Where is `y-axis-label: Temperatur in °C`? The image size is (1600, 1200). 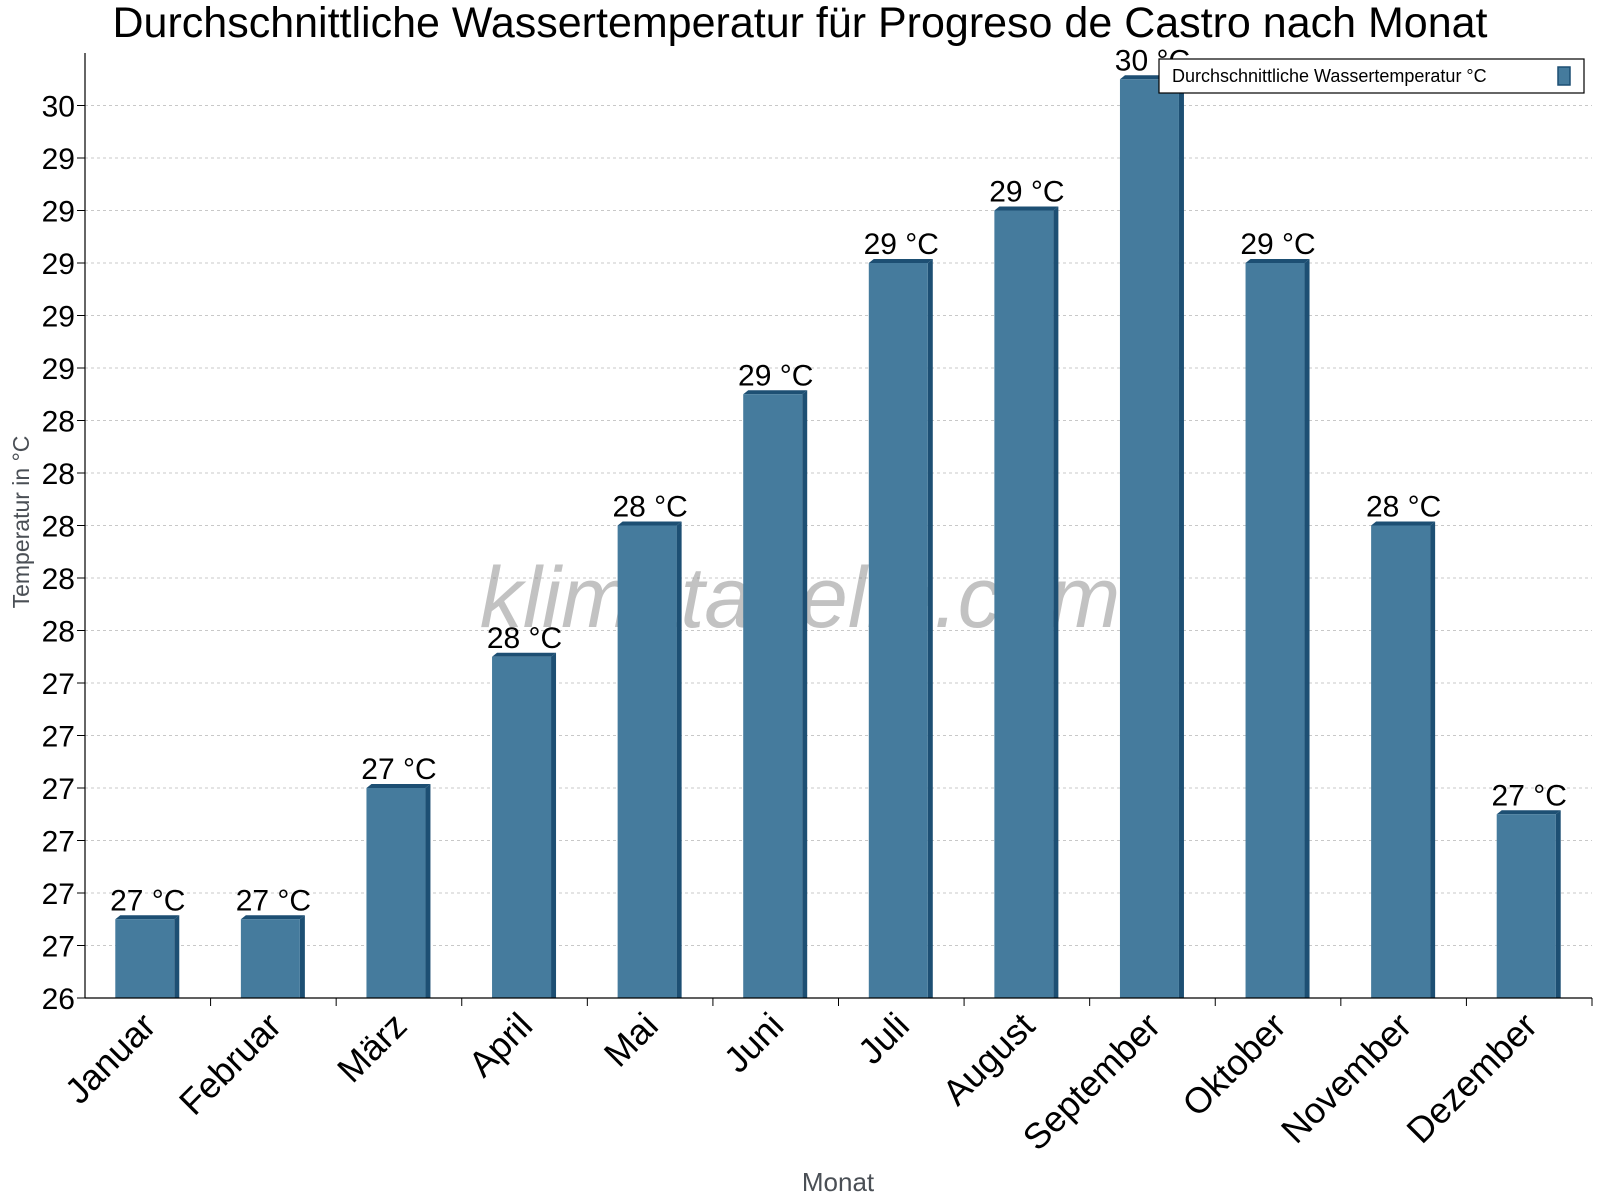 y-axis-label: Temperatur in °C is located at coordinates (21, 522).